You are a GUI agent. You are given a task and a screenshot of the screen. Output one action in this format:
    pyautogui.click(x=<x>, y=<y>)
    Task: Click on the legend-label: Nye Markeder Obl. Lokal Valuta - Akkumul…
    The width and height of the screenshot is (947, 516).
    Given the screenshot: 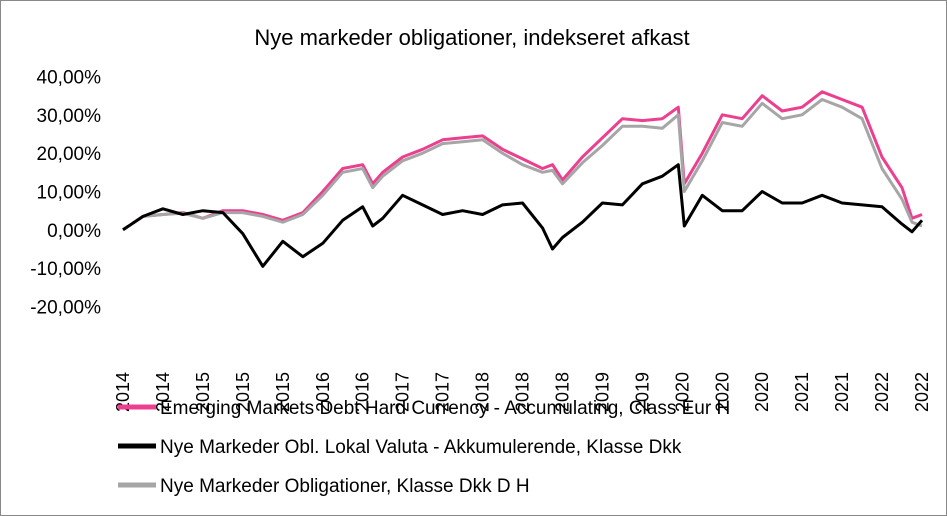 What is the action you would take?
    pyautogui.click(x=421, y=447)
    